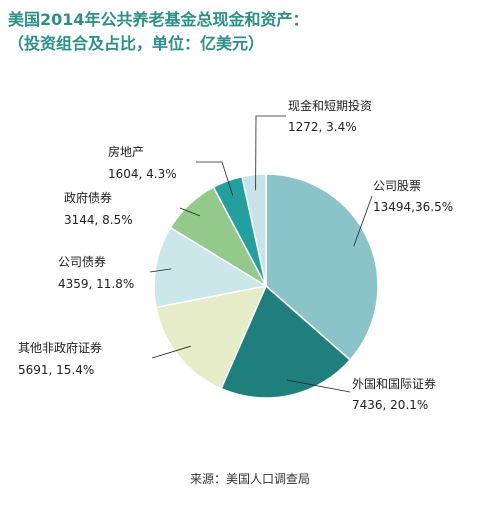  Describe the element at coordinates (96, 284) in the screenshot. I see `slice-value-label: 4359, 11.8%` at that location.